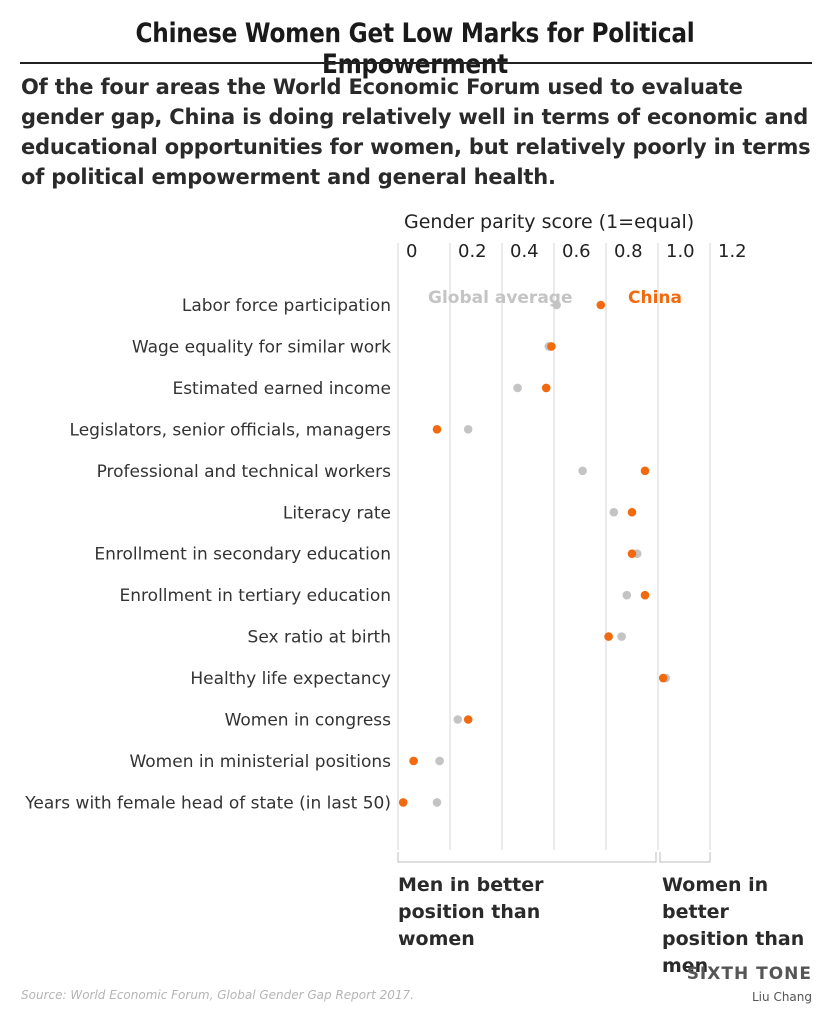  I want to click on x-tick-labels: 0 0.2 0.4 0.6 0.8 1.0 1.2, so click(576, 251).